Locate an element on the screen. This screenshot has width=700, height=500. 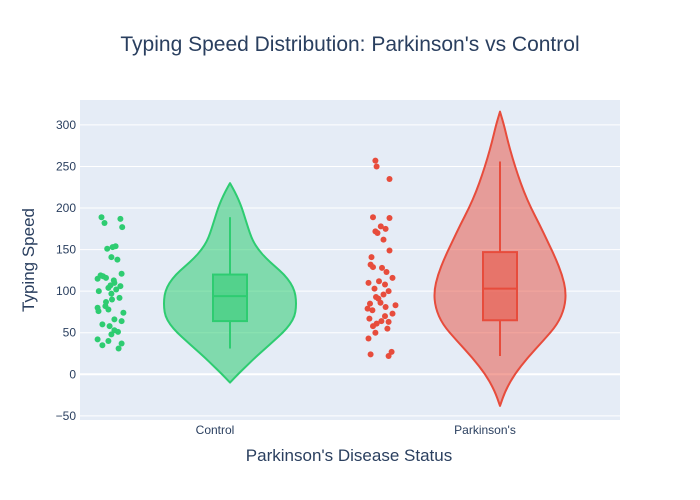
y-tick-label: 0 is located at coordinates (72, 374).